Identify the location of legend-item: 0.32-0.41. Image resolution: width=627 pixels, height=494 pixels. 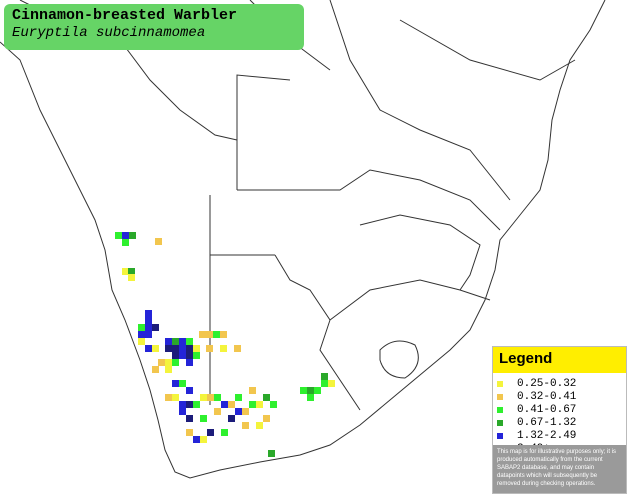
(561, 396).